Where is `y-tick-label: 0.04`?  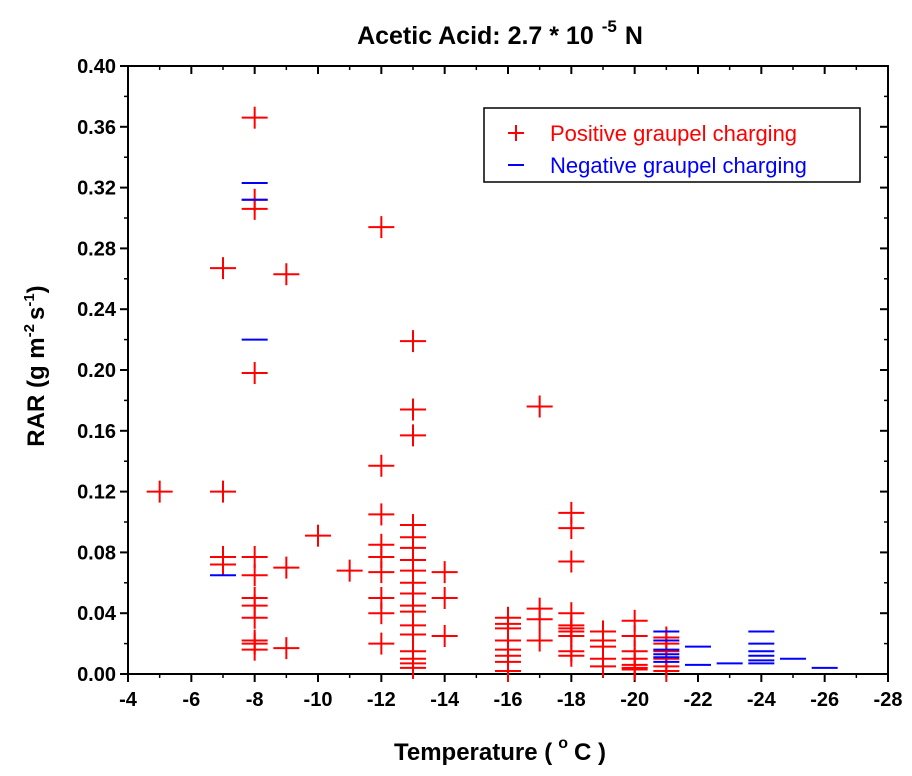 y-tick-label: 0.04 is located at coordinates (97, 614).